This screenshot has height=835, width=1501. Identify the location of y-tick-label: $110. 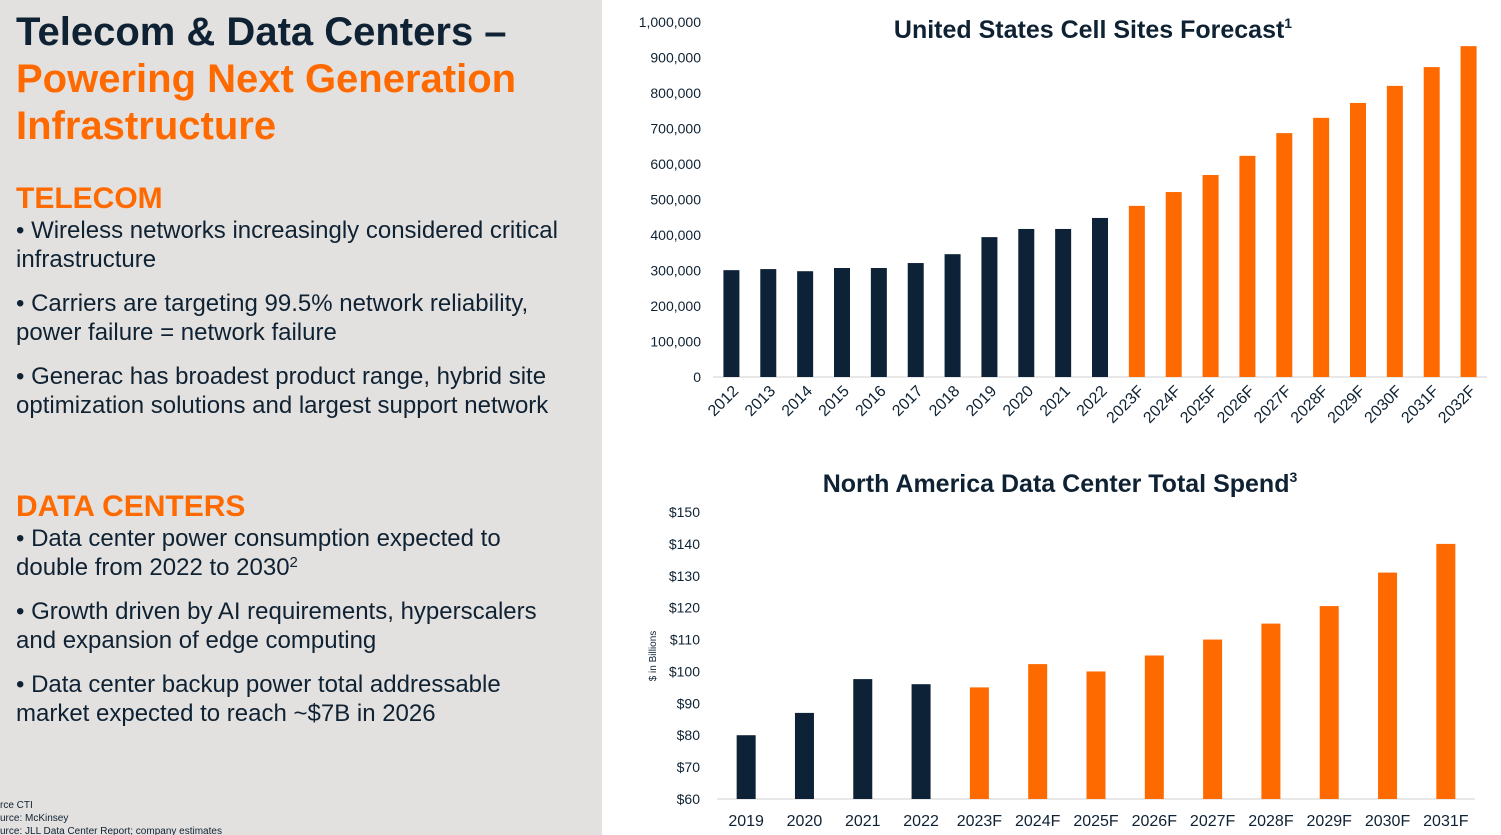
(685, 640).